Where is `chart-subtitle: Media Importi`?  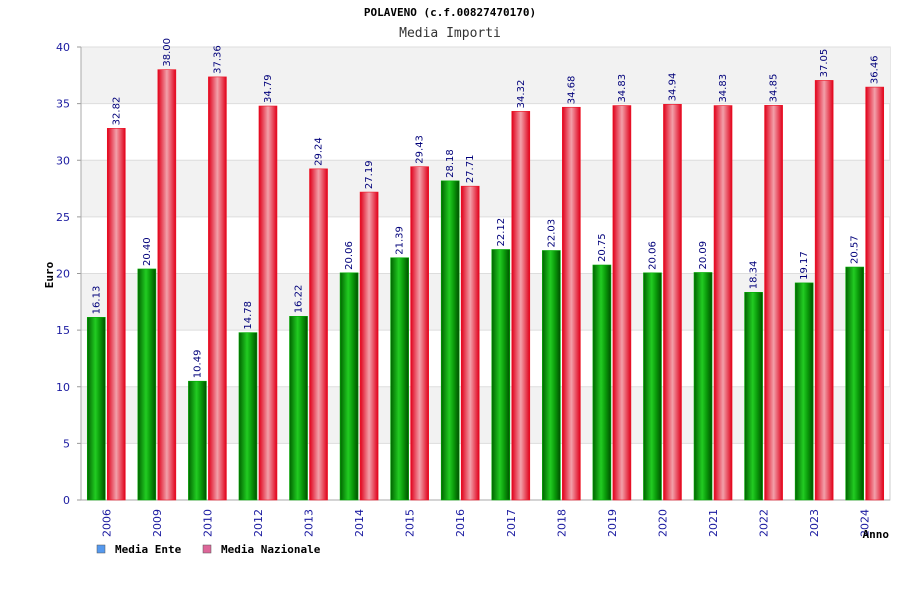 chart-subtitle: Media Importi is located at coordinates (450, 33).